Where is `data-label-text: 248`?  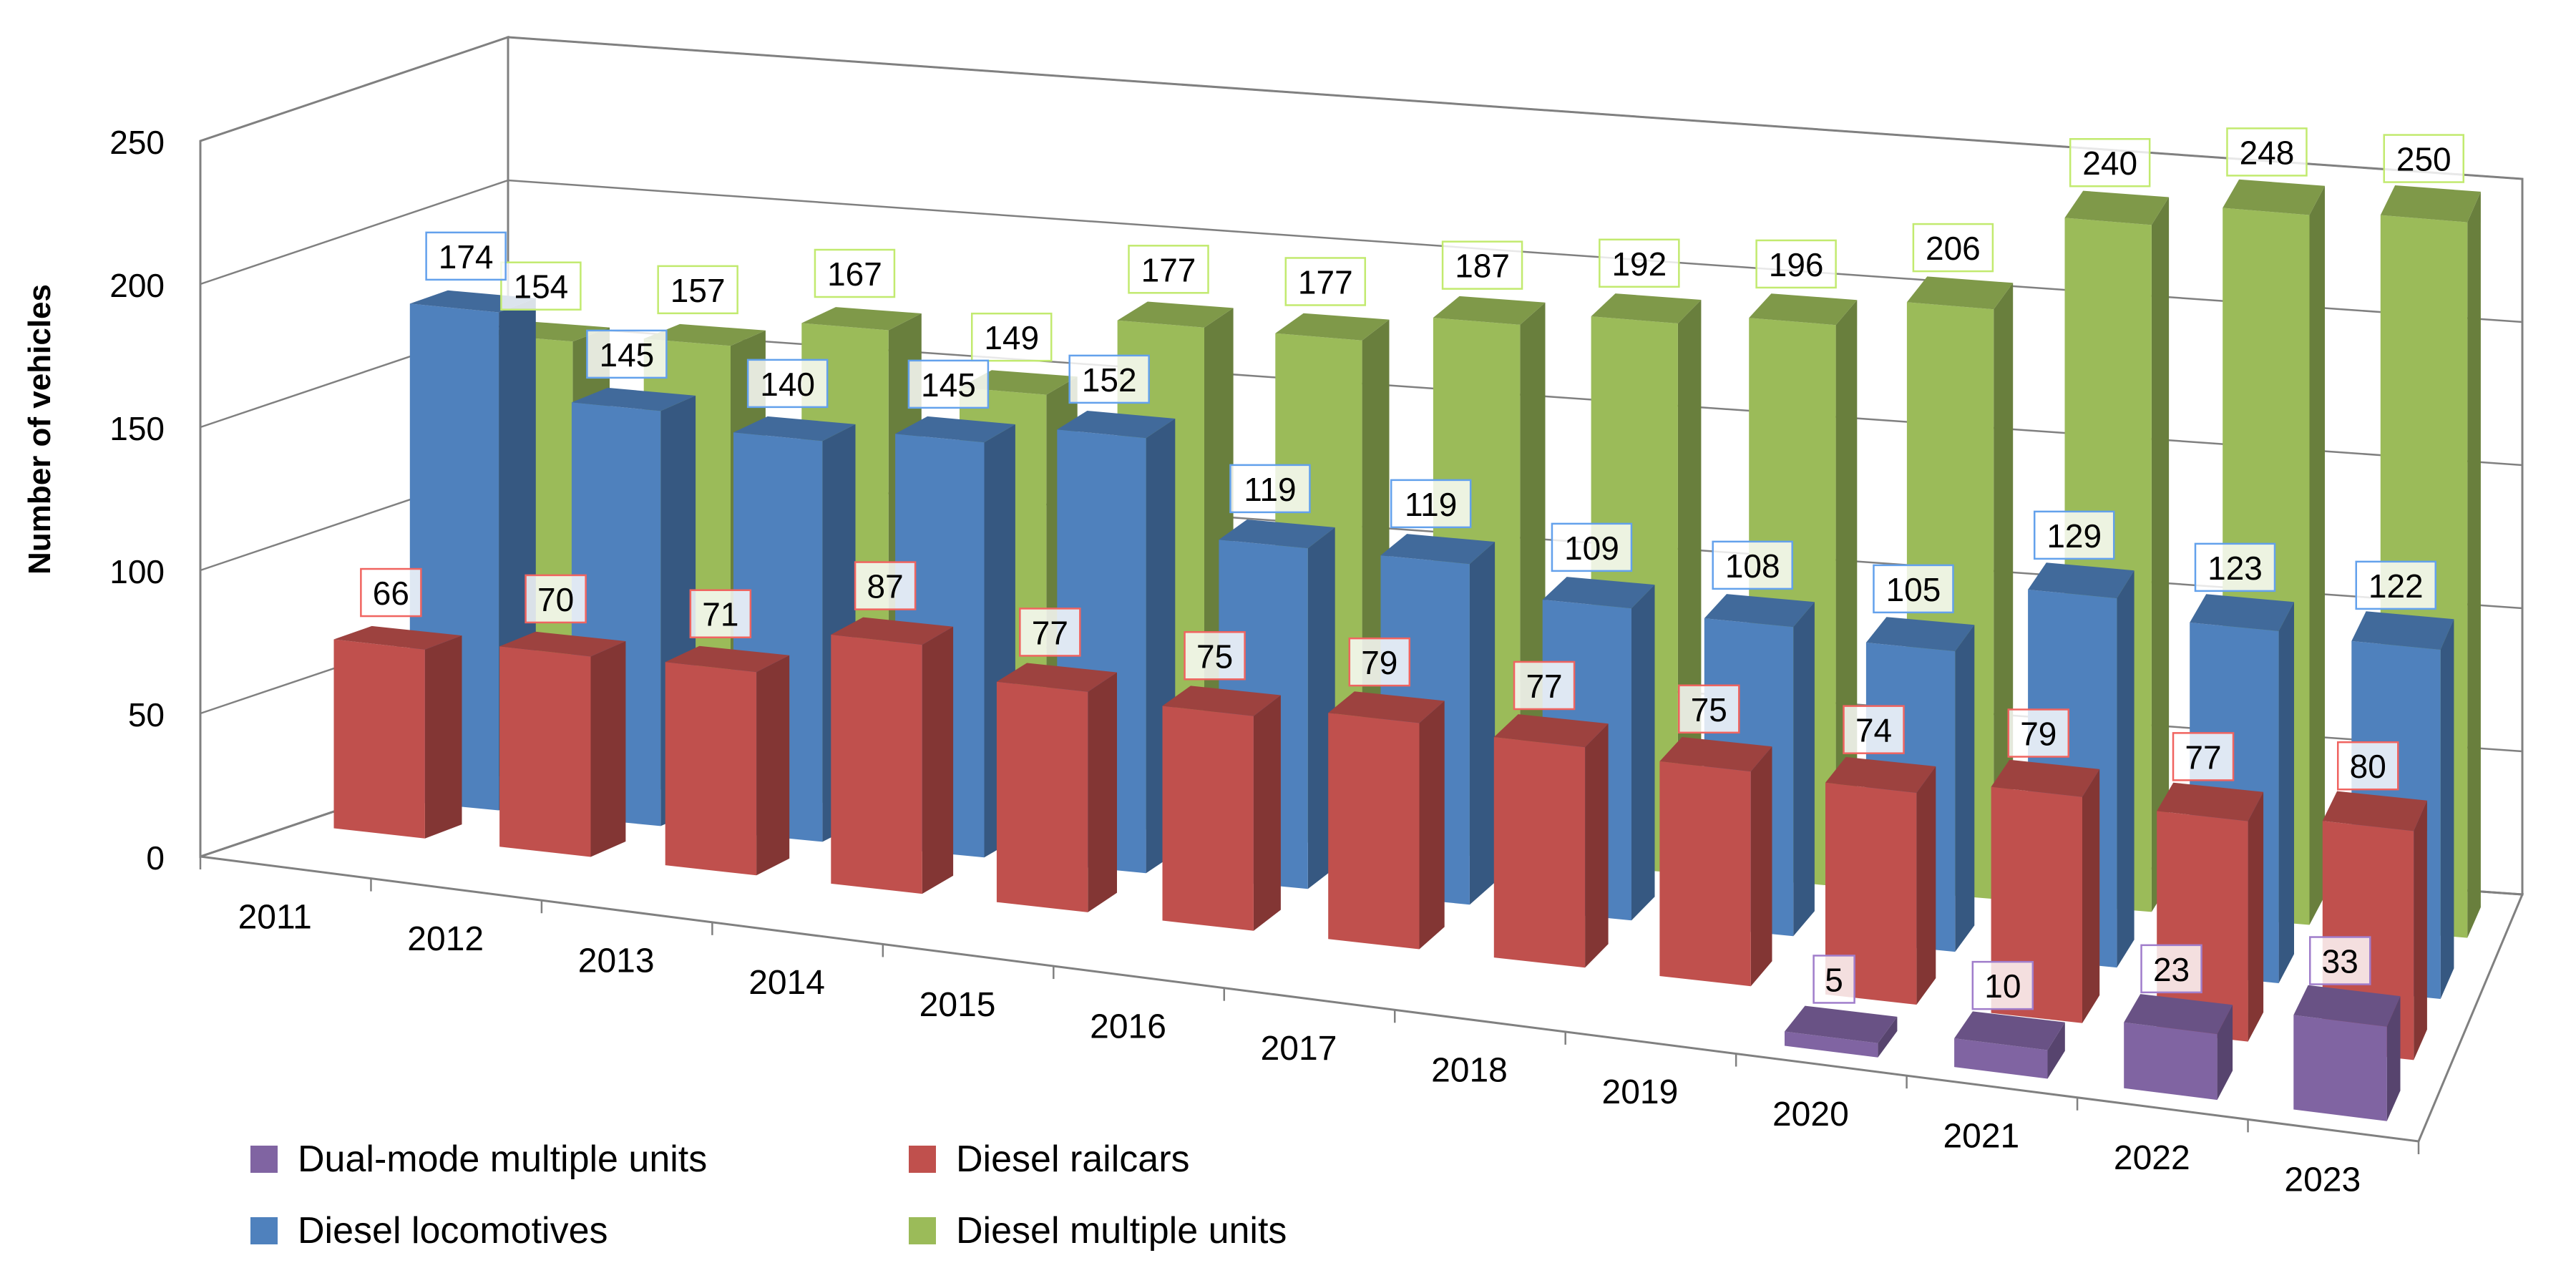
data-label-text: 248 is located at coordinates (2267, 152).